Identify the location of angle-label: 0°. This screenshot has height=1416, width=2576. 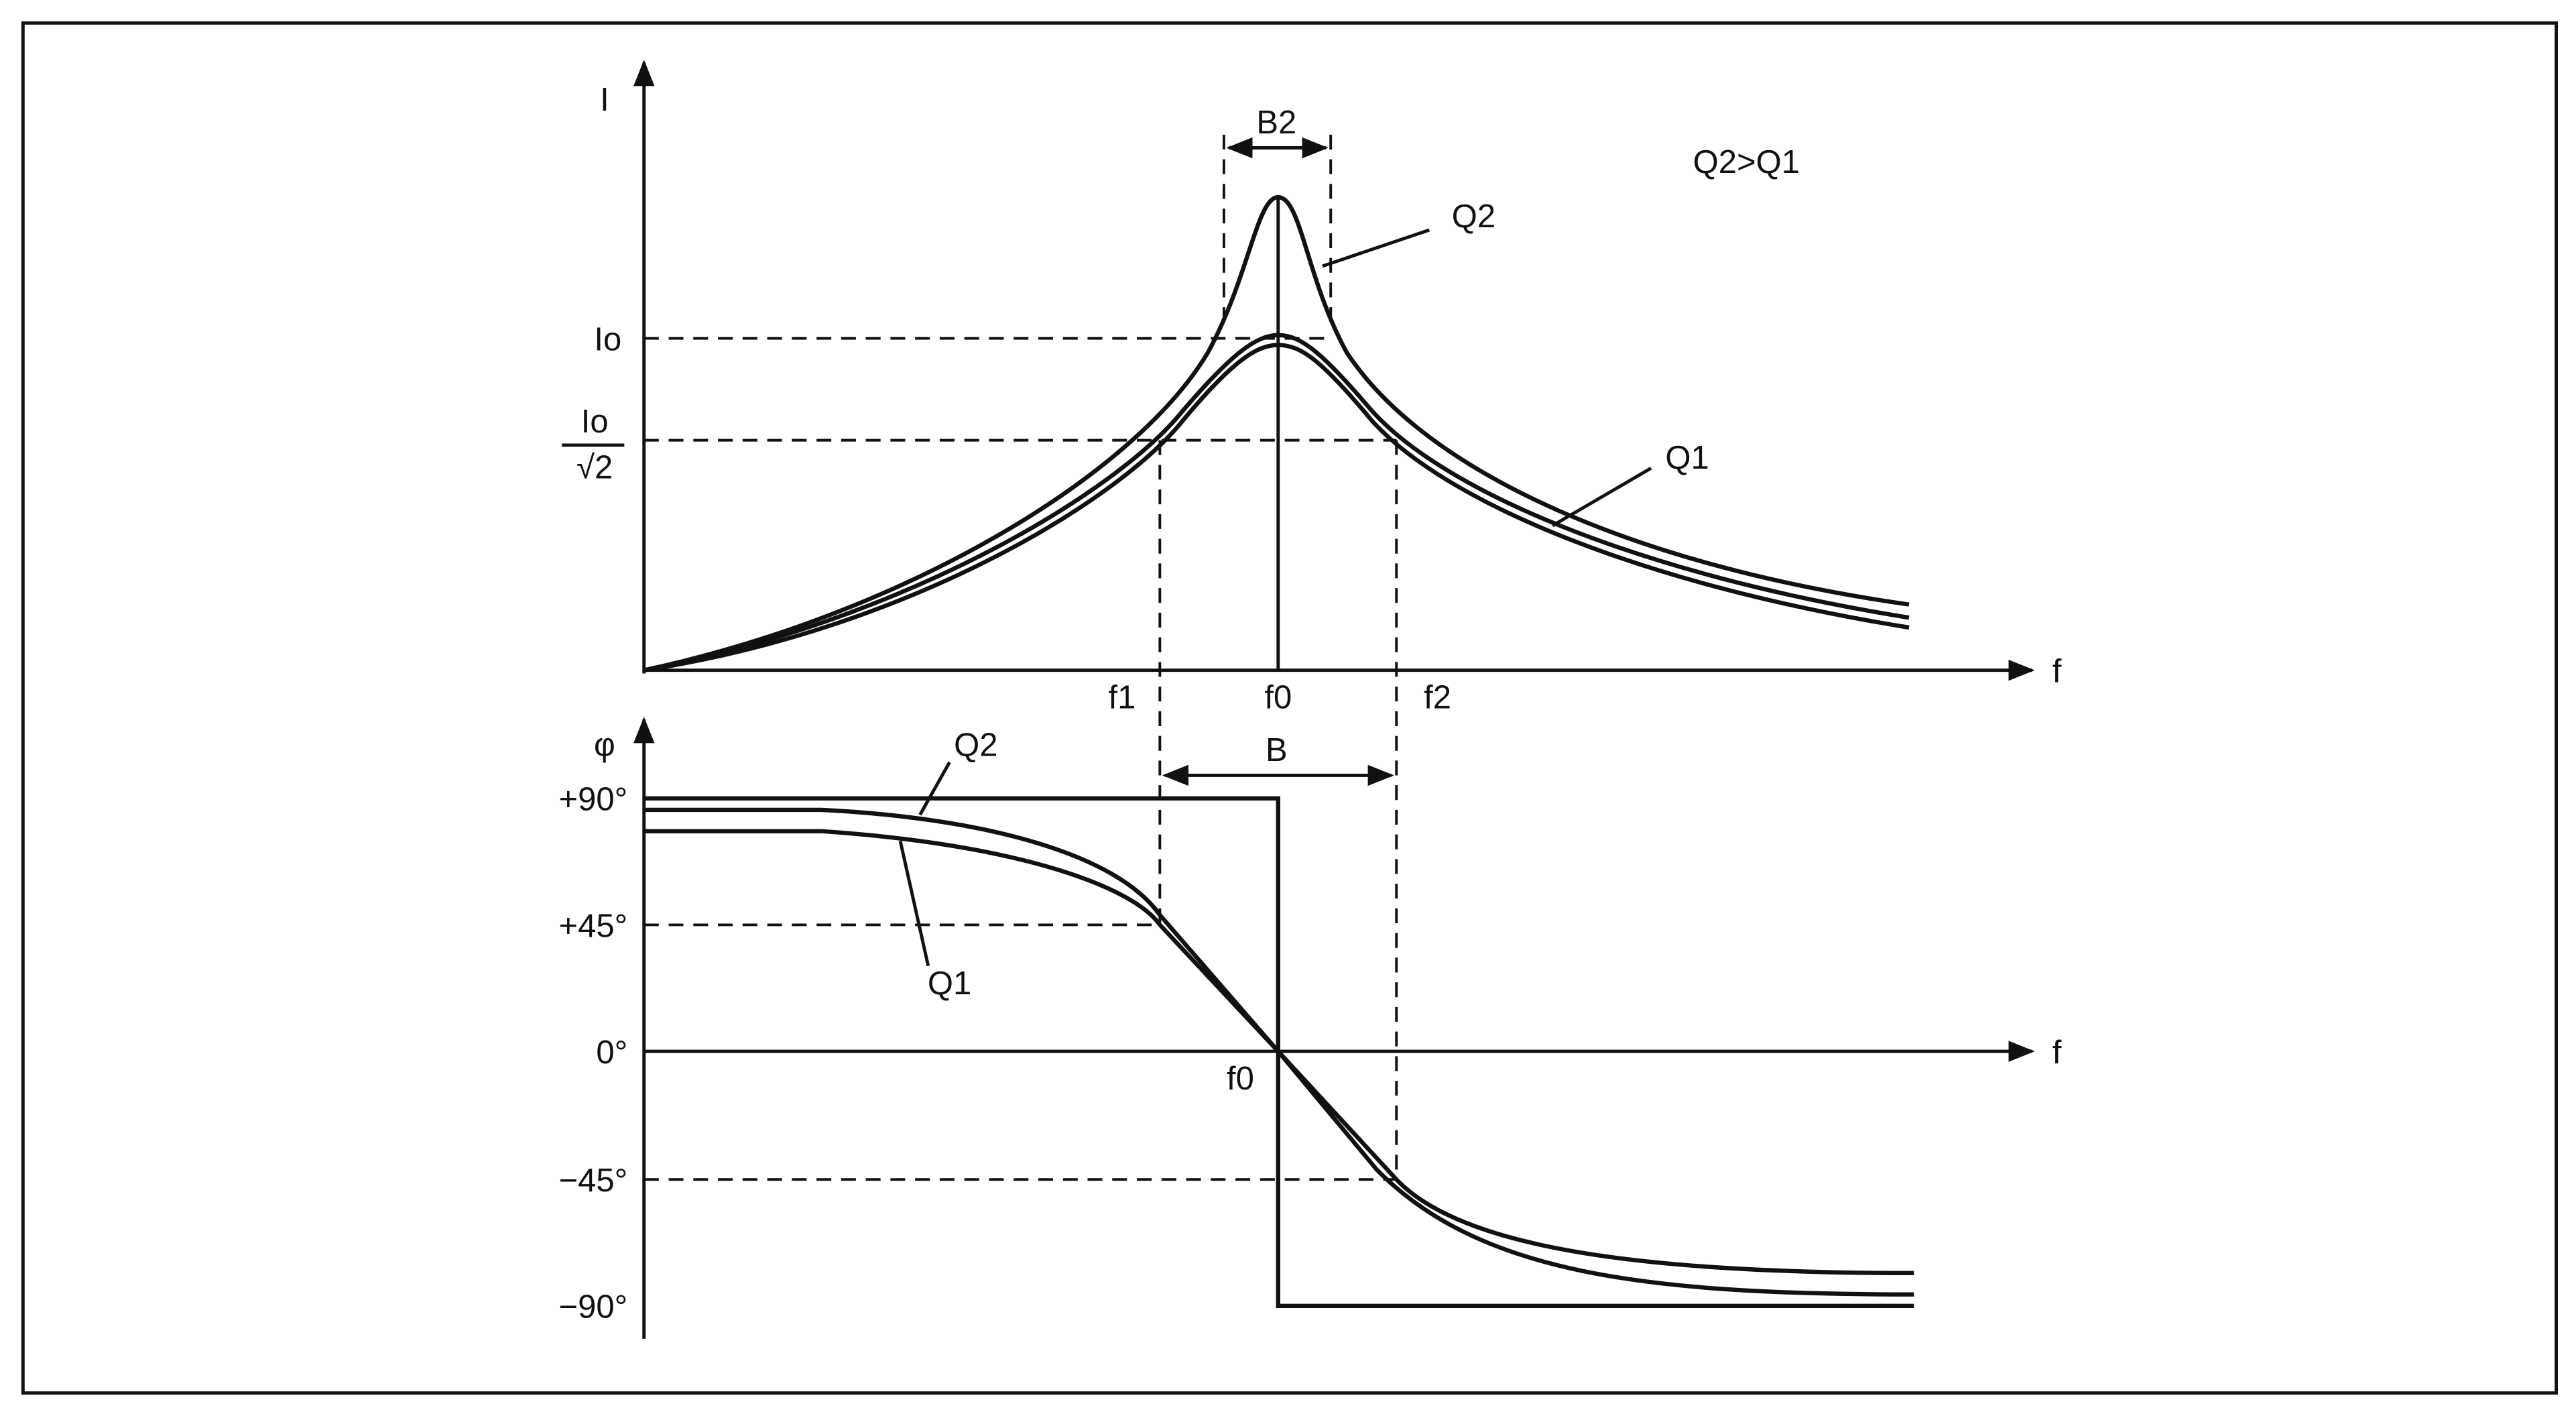
(611, 1053).